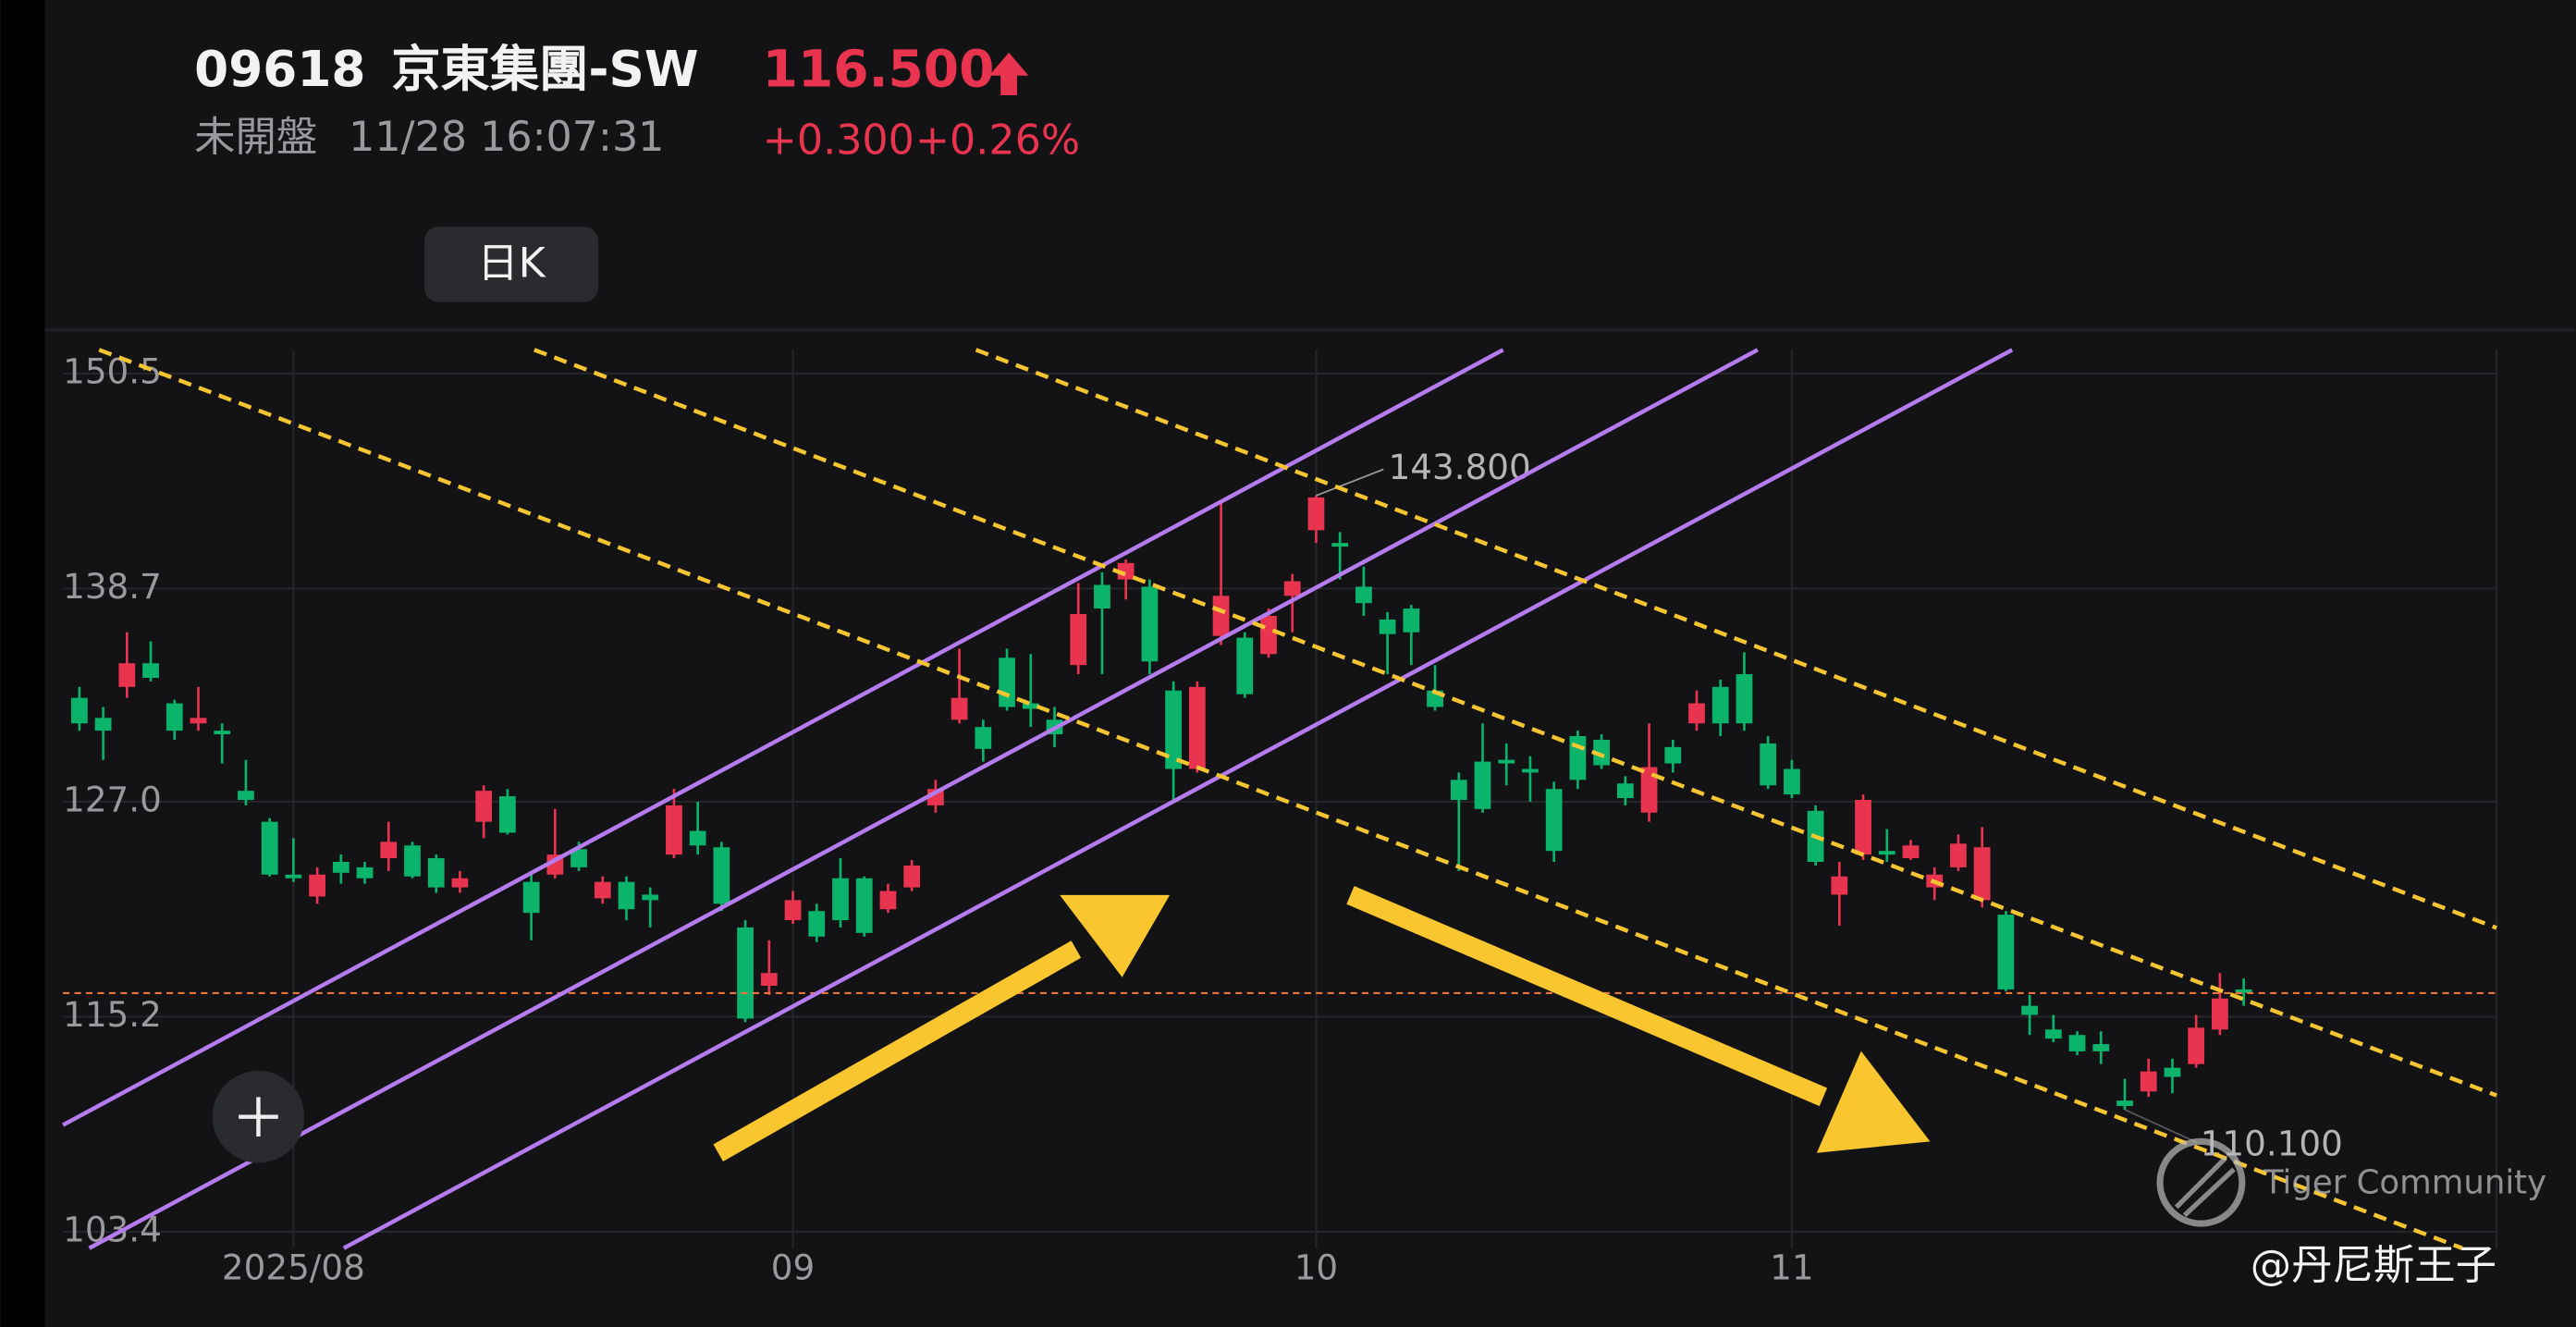  What do you see at coordinates (793, 1267) in the screenshot?
I see `x-tick-label: 09` at bounding box center [793, 1267].